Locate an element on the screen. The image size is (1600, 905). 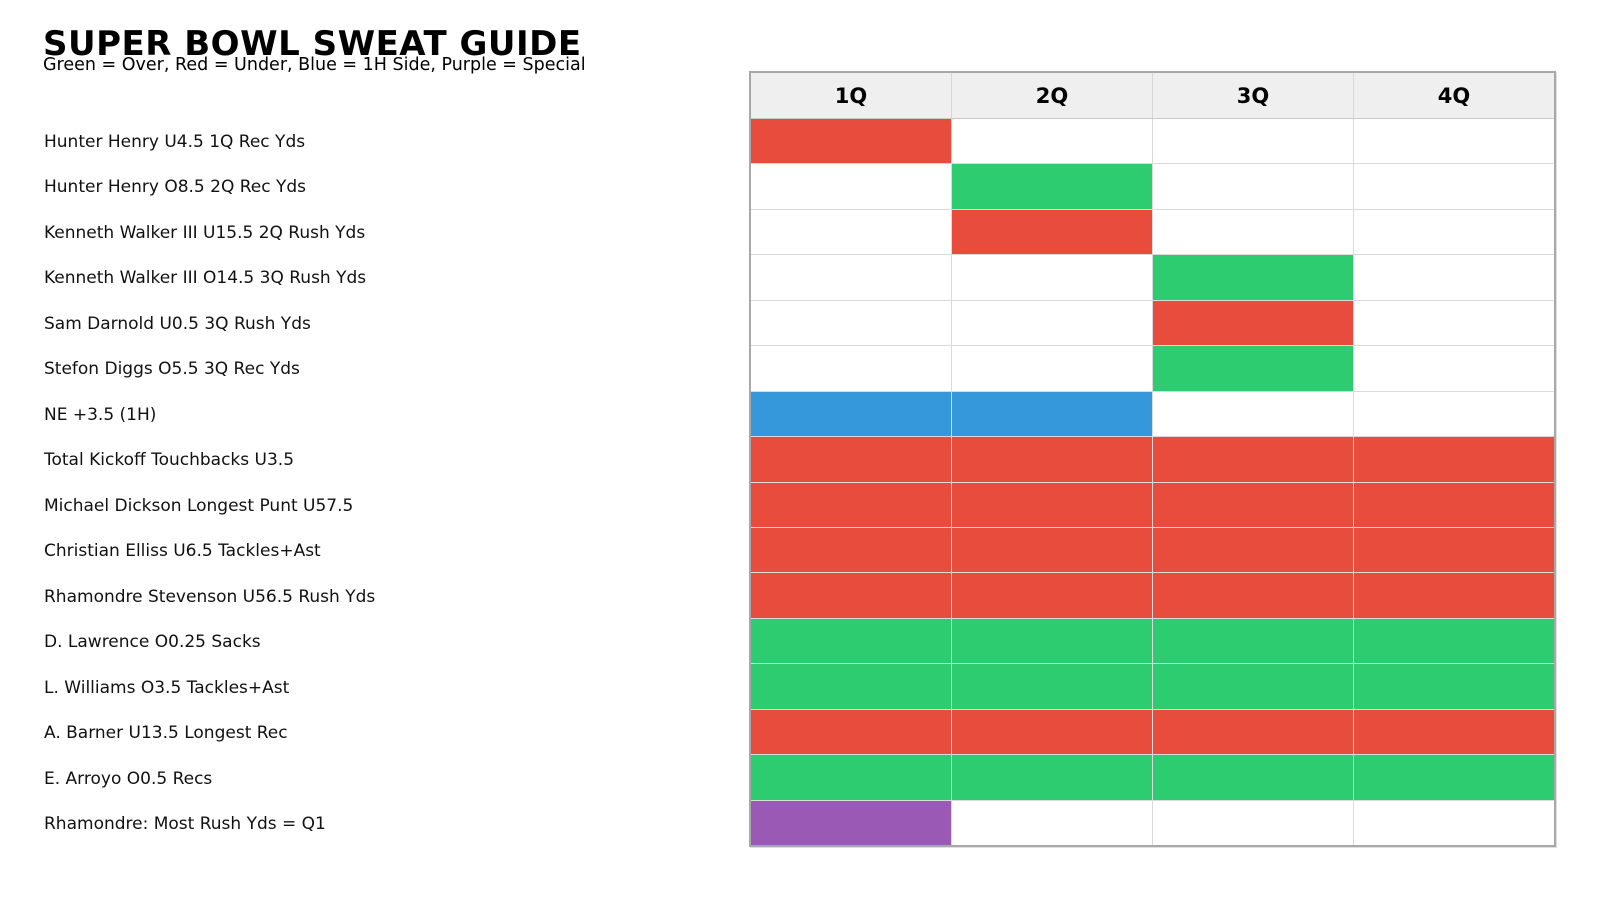
row-label: L. Williams O3.5 Tackles+Ast is located at coordinates (167, 687).